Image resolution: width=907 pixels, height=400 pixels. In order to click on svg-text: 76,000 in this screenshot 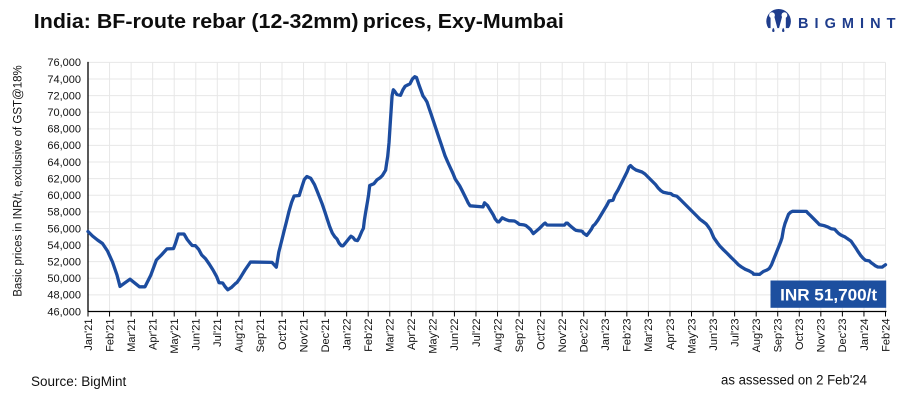, I will do `click(64, 63)`.